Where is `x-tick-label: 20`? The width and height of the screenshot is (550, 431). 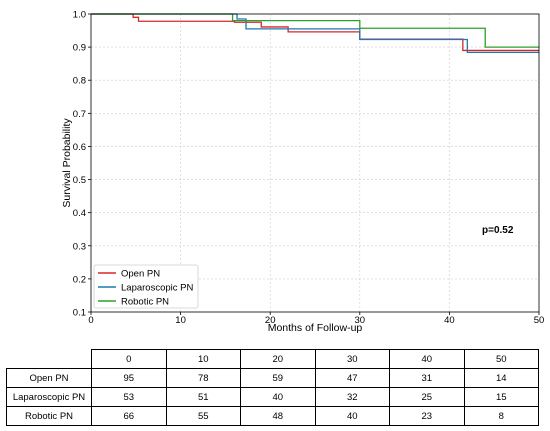
x-tick-label: 20 is located at coordinates (270, 320).